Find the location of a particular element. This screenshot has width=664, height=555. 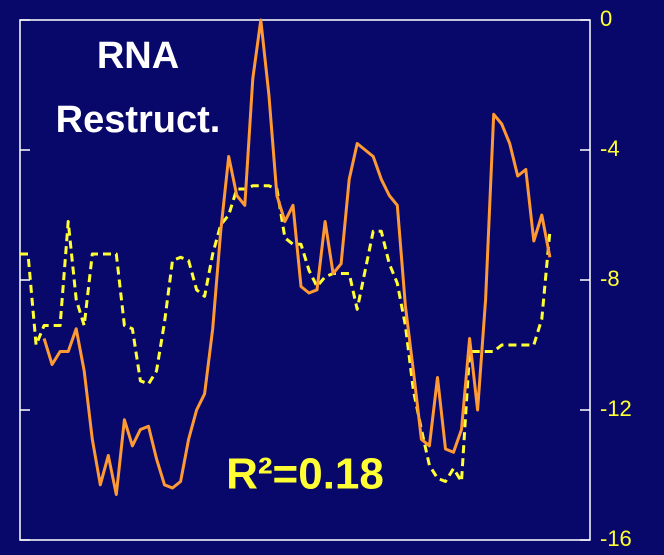

y-tick-label: -16 is located at coordinates (616, 538).